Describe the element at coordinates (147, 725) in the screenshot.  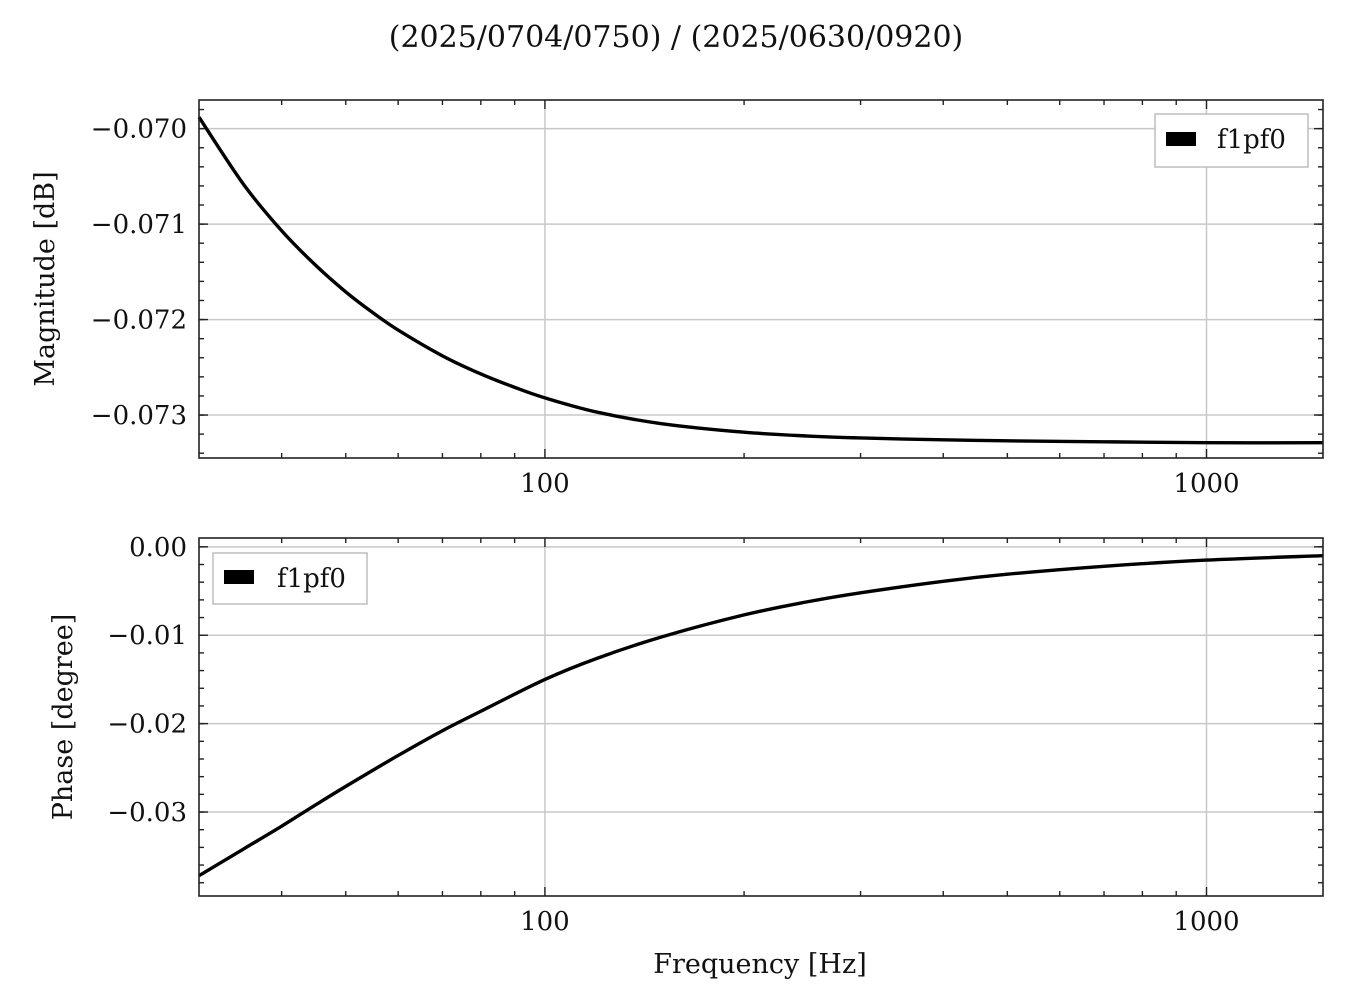
I see `y-tick-label: −0.02` at that location.